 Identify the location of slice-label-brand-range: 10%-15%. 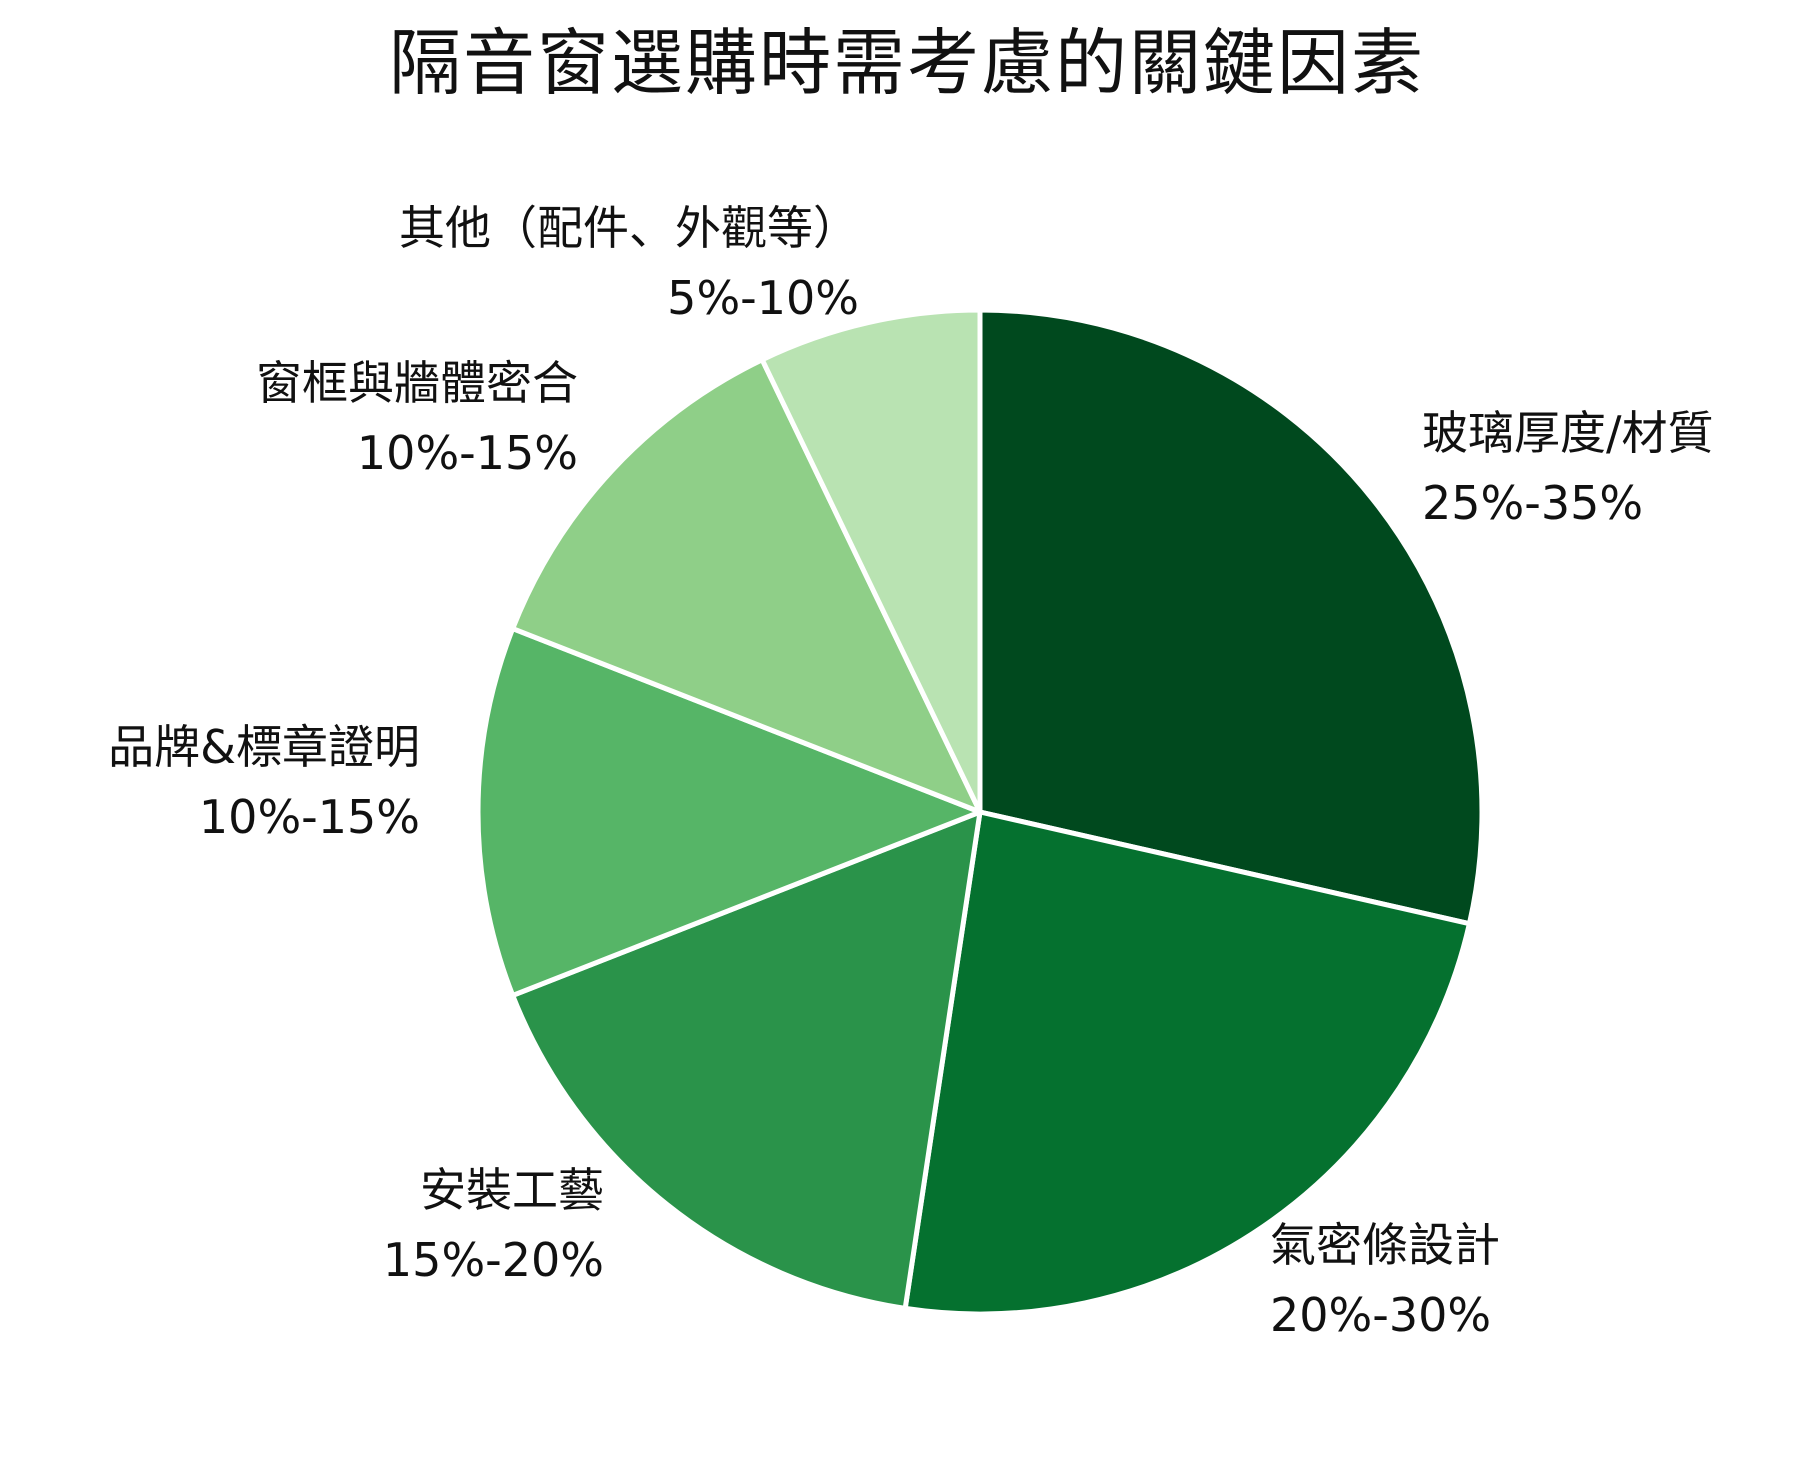
(309, 817).